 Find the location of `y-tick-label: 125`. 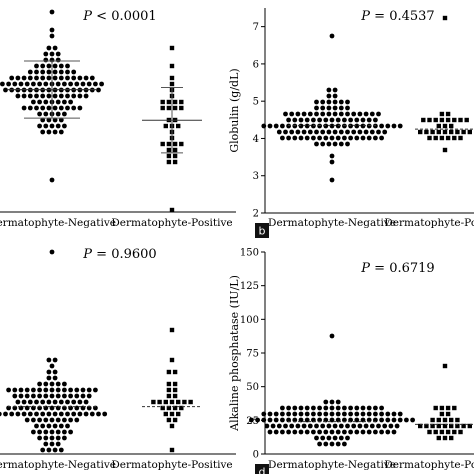

y-tick-label: 125 is located at coordinates (249, 286).